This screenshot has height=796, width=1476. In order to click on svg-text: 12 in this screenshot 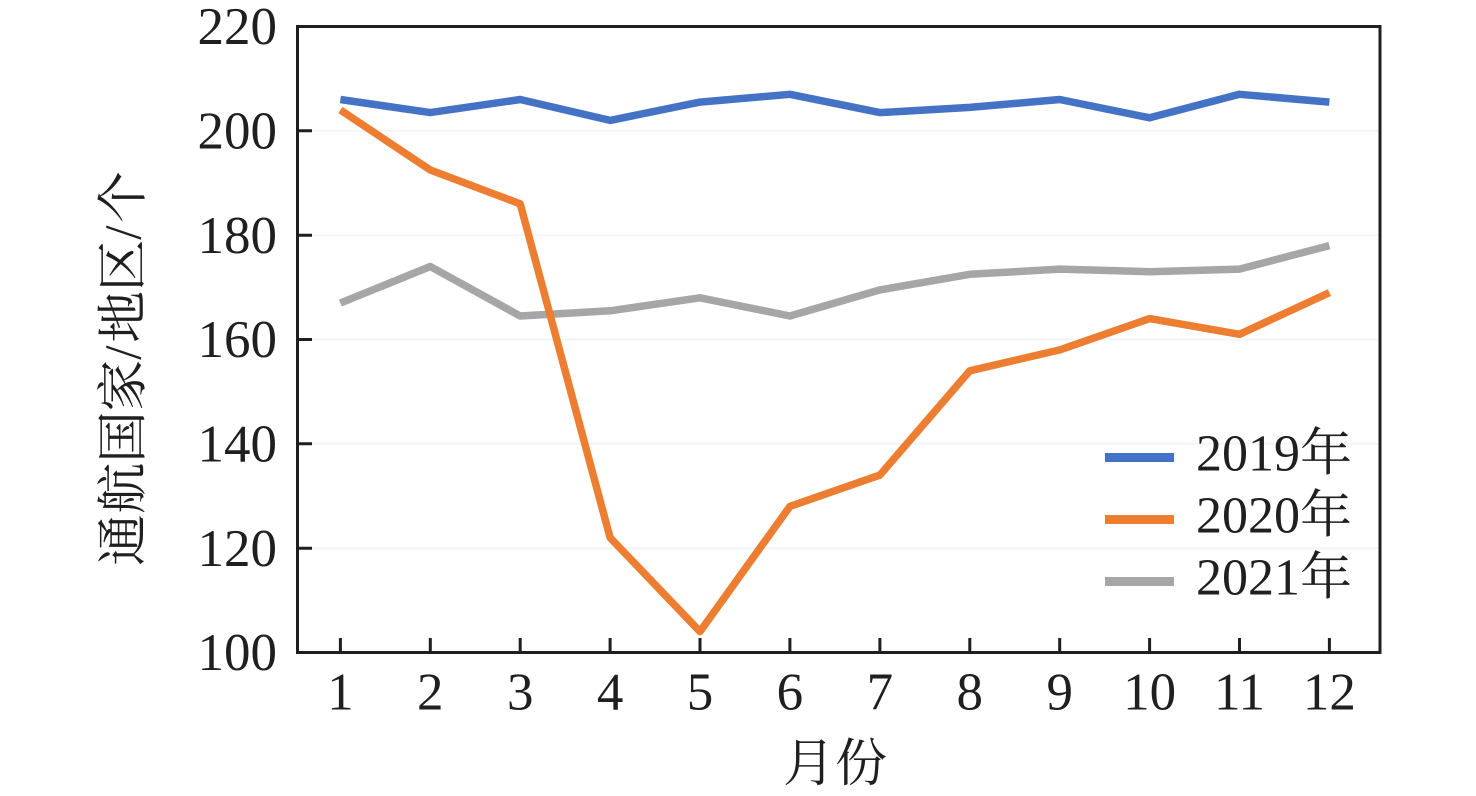, I will do `click(1329, 693)`.